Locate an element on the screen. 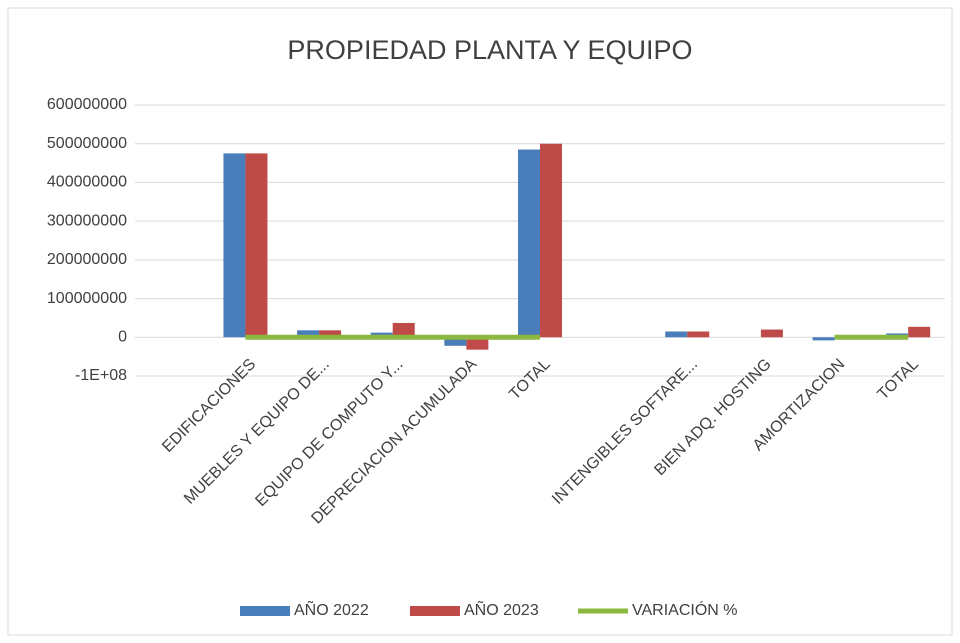  y-tick-label: -1E+08 is located at coordinates (101, 375).